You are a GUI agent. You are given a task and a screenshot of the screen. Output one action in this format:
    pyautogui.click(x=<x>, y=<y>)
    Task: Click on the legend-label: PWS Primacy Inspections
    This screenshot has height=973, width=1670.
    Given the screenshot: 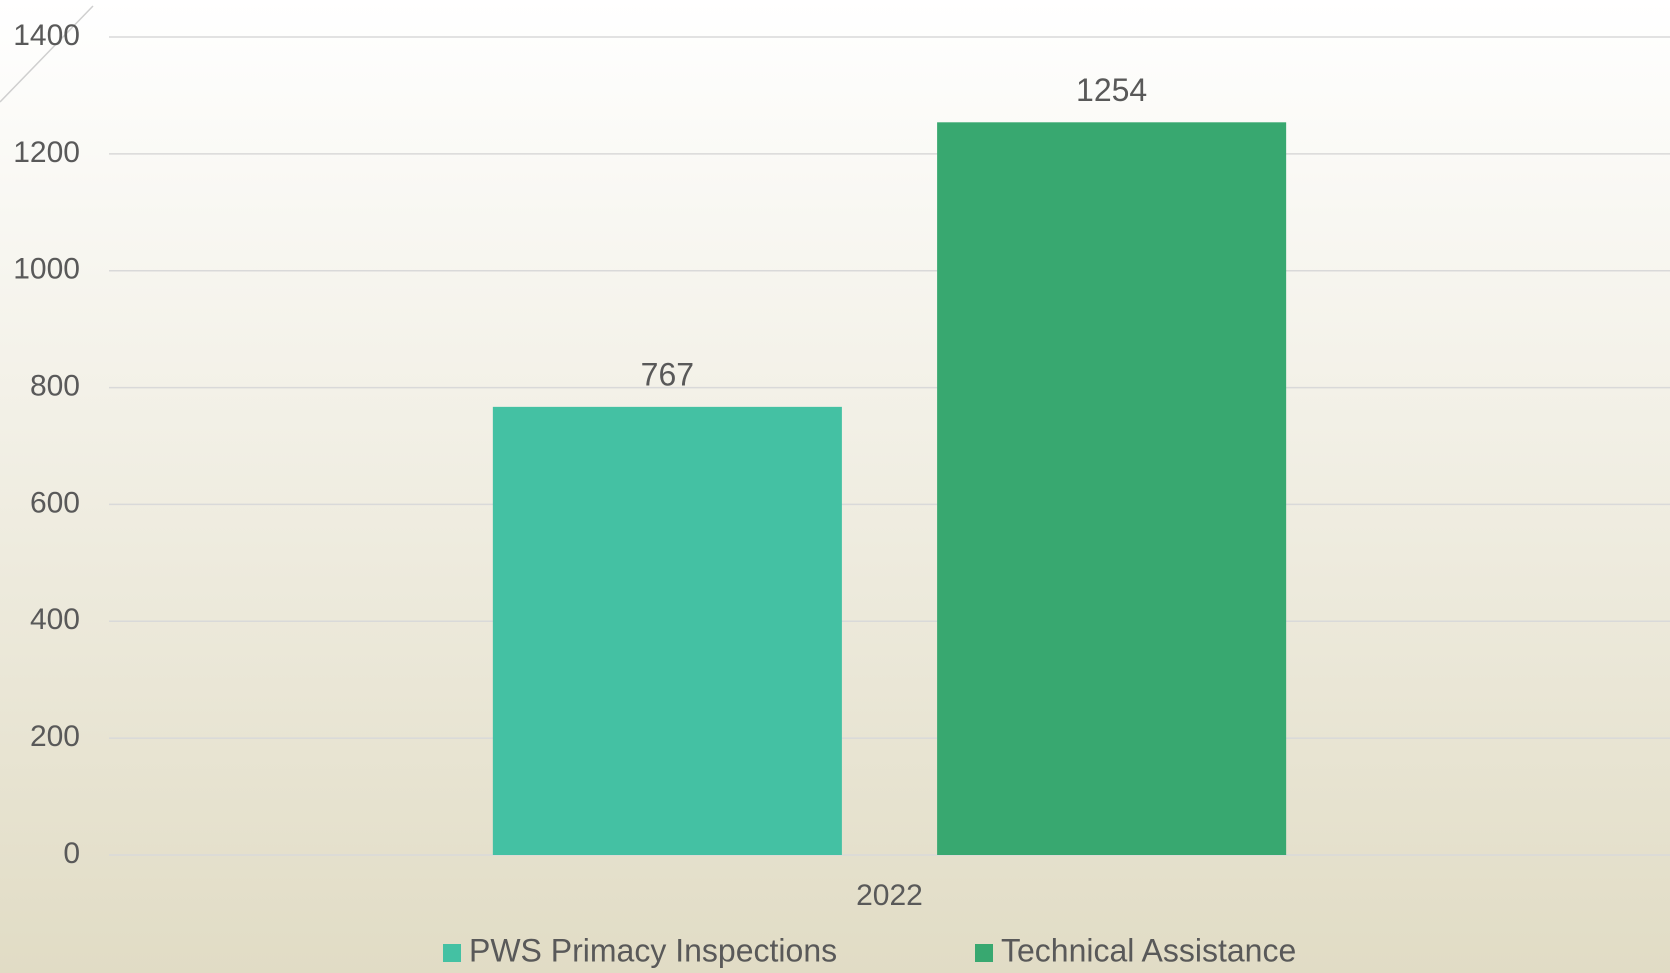 What is the action you would take?
    pyautogui.click(x=653, y=950)
    